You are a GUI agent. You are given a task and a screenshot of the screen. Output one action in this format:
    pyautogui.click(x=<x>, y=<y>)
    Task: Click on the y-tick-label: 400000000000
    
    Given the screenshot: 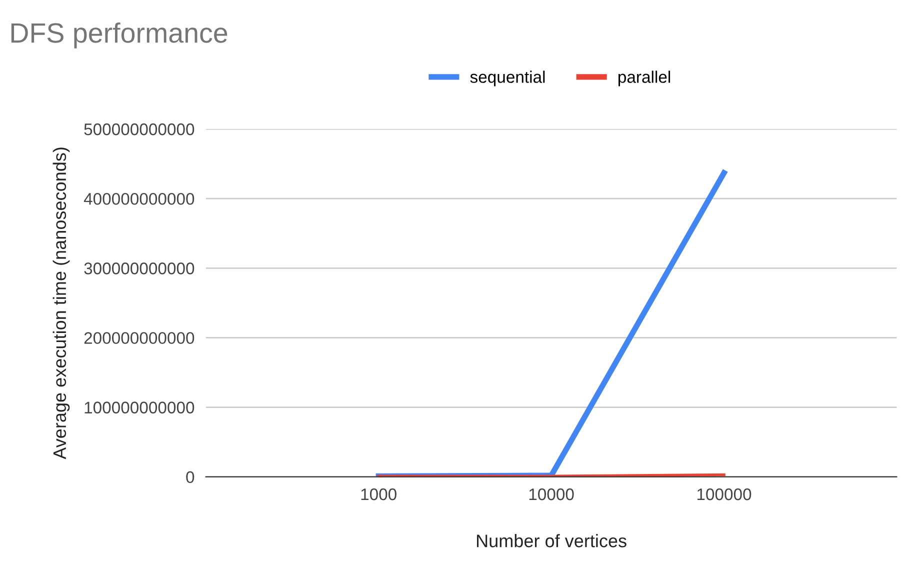 What is the action you would take?
    pyautogui.click(x=139, y=198)
    